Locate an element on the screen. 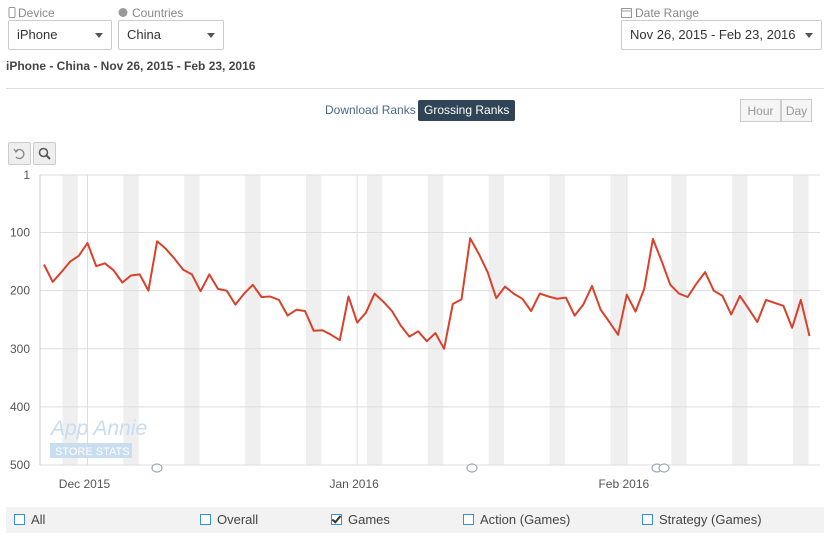  country-value: China is located at coordinates (144, 34).